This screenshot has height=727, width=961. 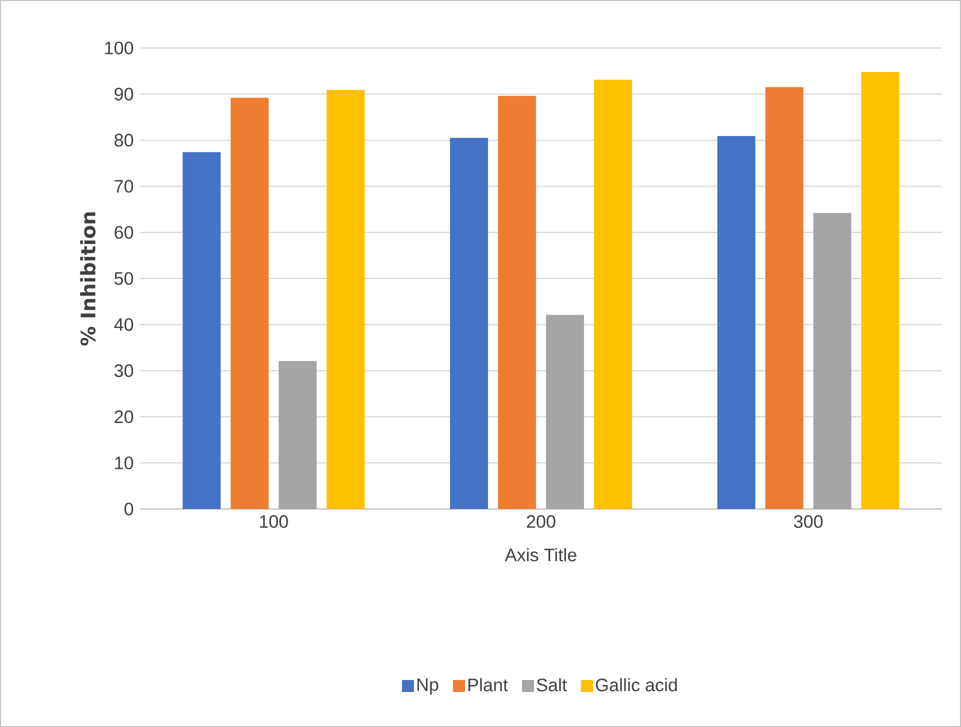 What do you see at coordinates (124, 417) in the screenshot?
I see `y-tick-label: 20` at bounding box center [124, 417].